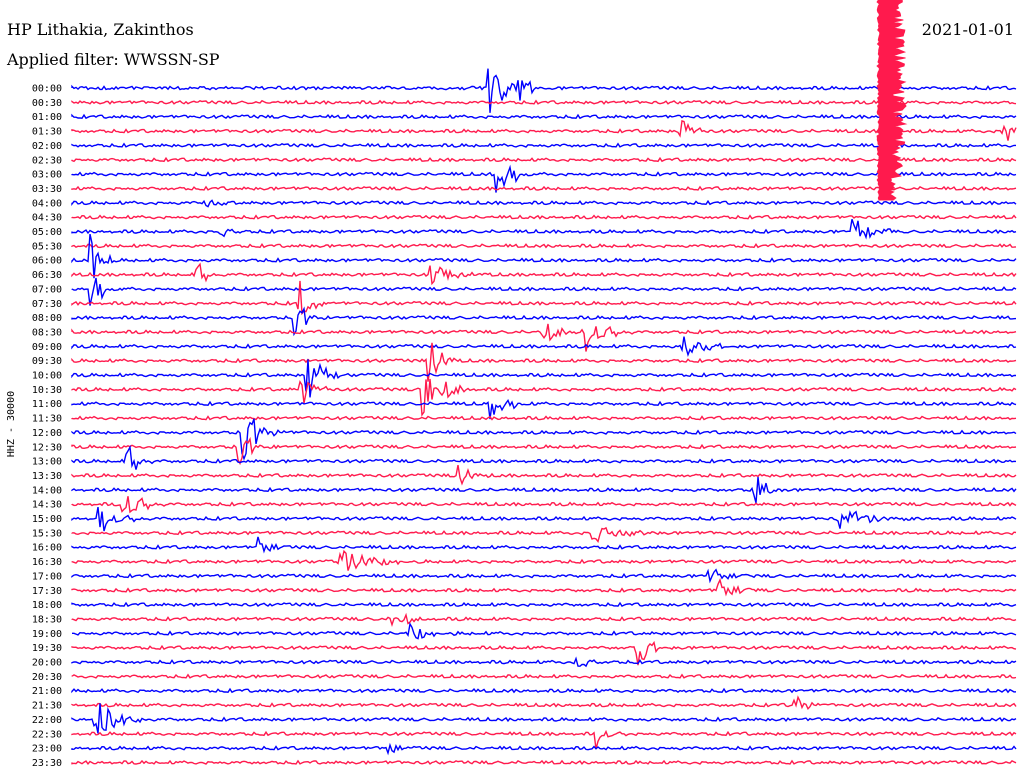  I want to click on time-tick-label: 10:00, so click(47, 376).